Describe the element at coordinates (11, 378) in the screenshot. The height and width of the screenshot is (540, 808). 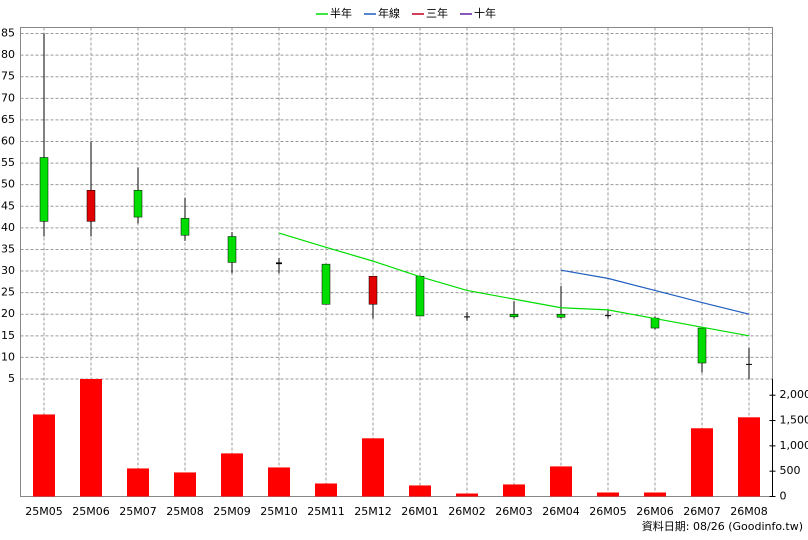
I see `y-tick-label: 5` at that location.